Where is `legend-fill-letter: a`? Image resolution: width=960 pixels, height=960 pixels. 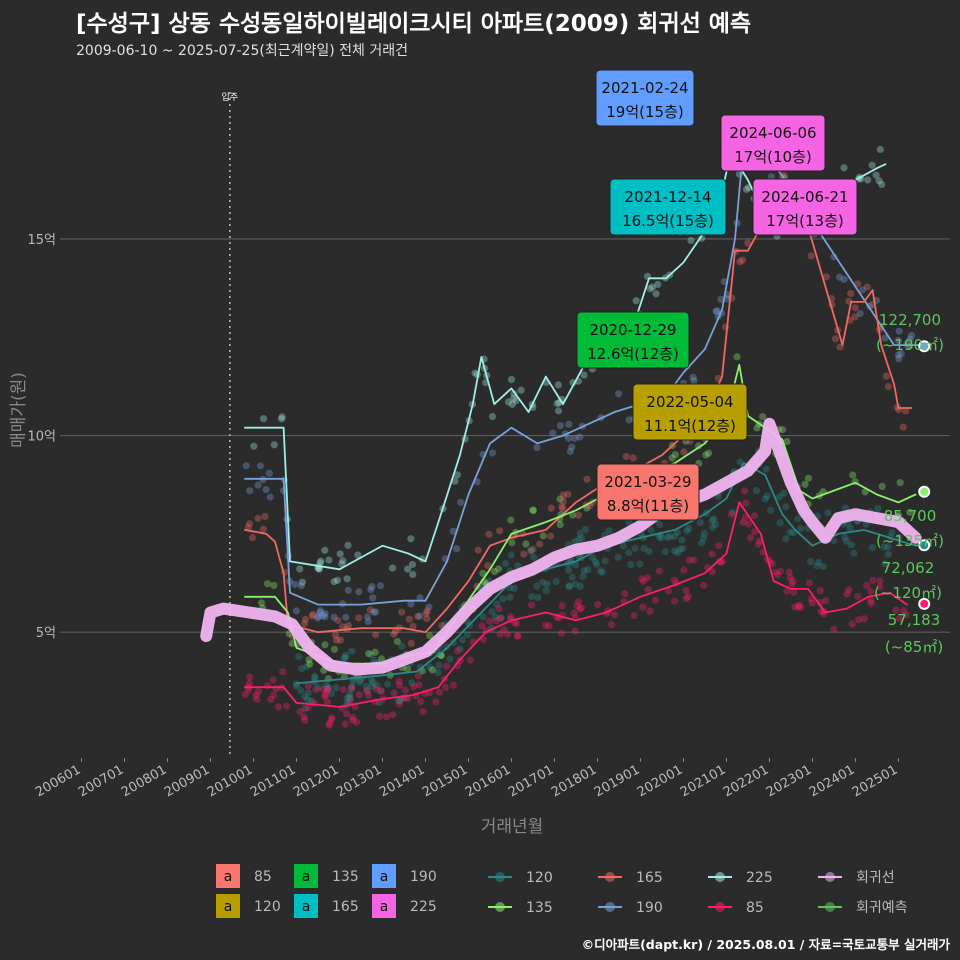
legend-fill-letter: a is located at coordinates (228, 877).